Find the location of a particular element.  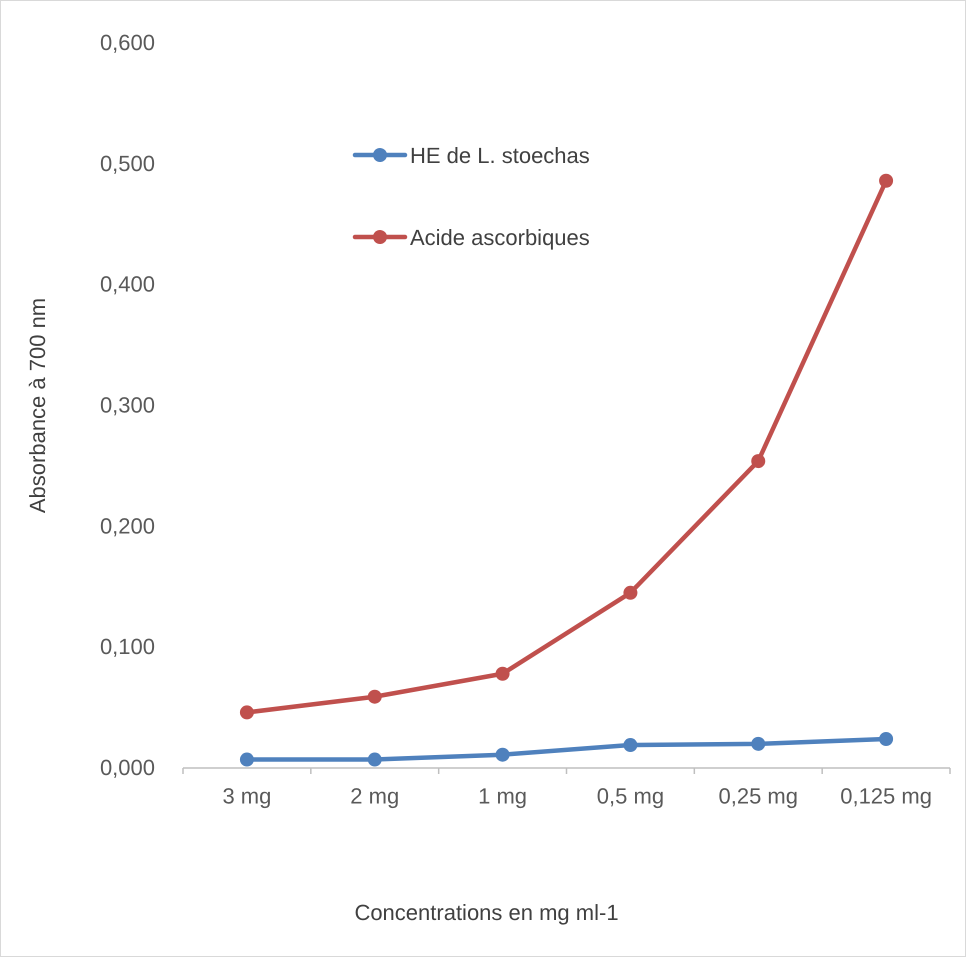

y-tick-label: 0,100 is located at coordinates (127, 647).